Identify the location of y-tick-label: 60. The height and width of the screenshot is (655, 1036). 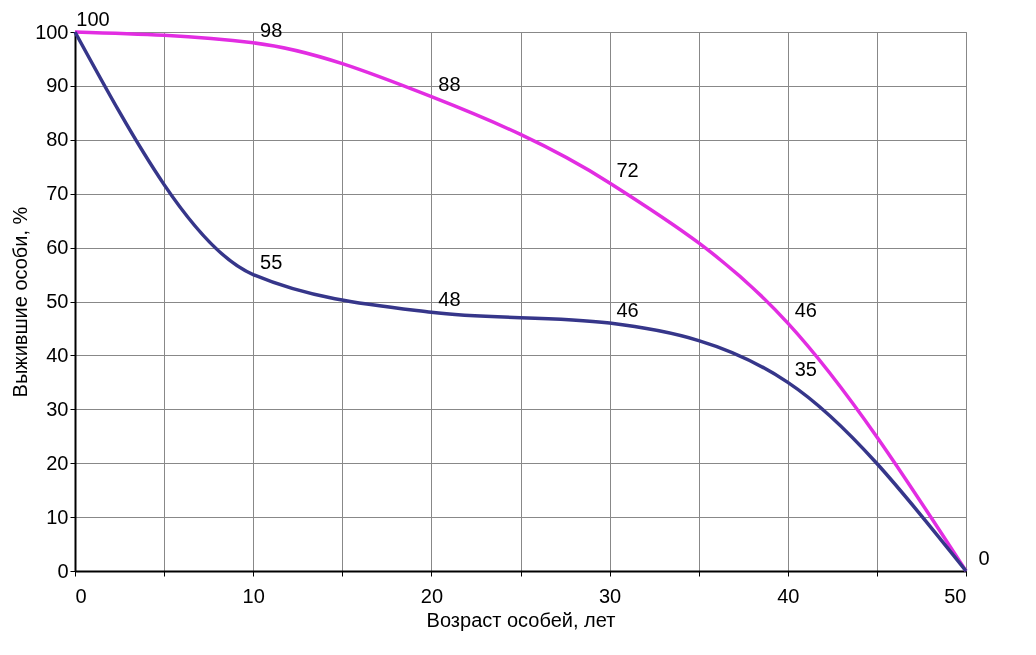
(57, 247).